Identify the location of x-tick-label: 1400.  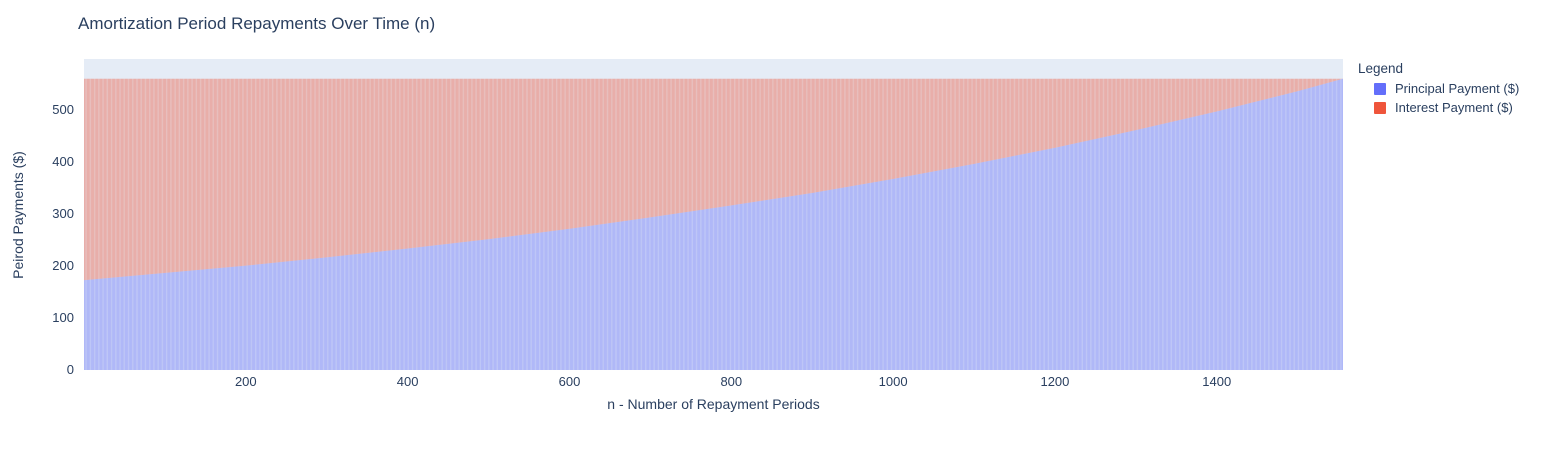
(1217, 381).